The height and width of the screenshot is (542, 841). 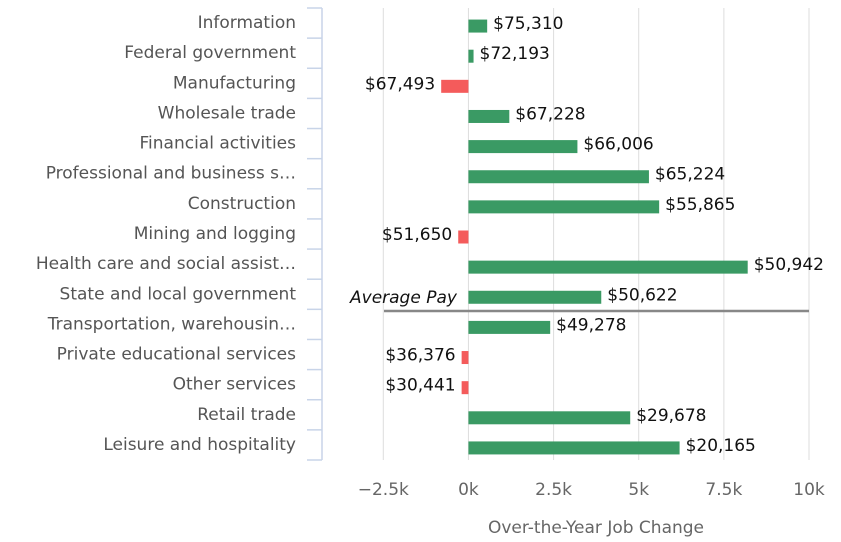 What do you see at coordinates (235, 385) in the screenshot?
I see `y-tick-label: Other services` at bounding box center [235, 385].